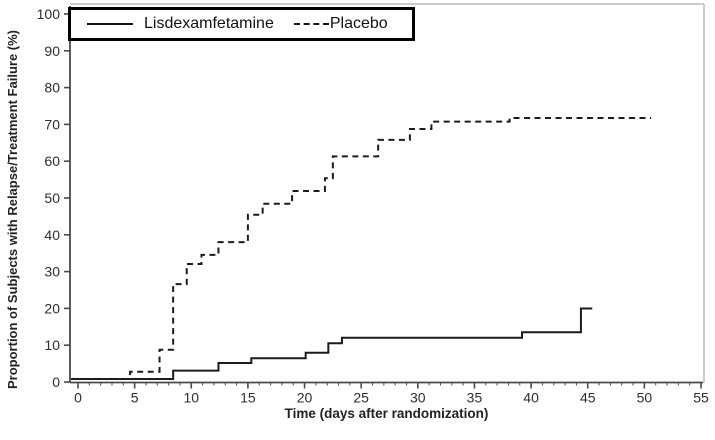 The height and width of the screenshot is (440, 715). Describe the element at coordinates (332, 343) in the screenshot. I see `series-line-lisdexamfetamine` at that location.